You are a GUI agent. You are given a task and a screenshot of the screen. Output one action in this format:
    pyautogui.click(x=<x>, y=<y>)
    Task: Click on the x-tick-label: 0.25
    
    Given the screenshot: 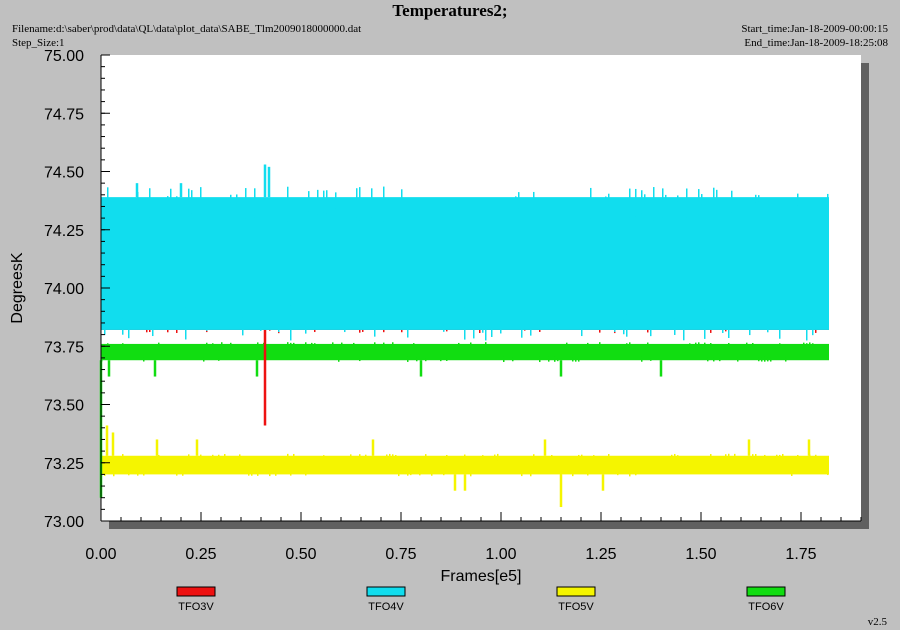 What is the action you would take?
    pyautogui.click(x=200, y=554)
    